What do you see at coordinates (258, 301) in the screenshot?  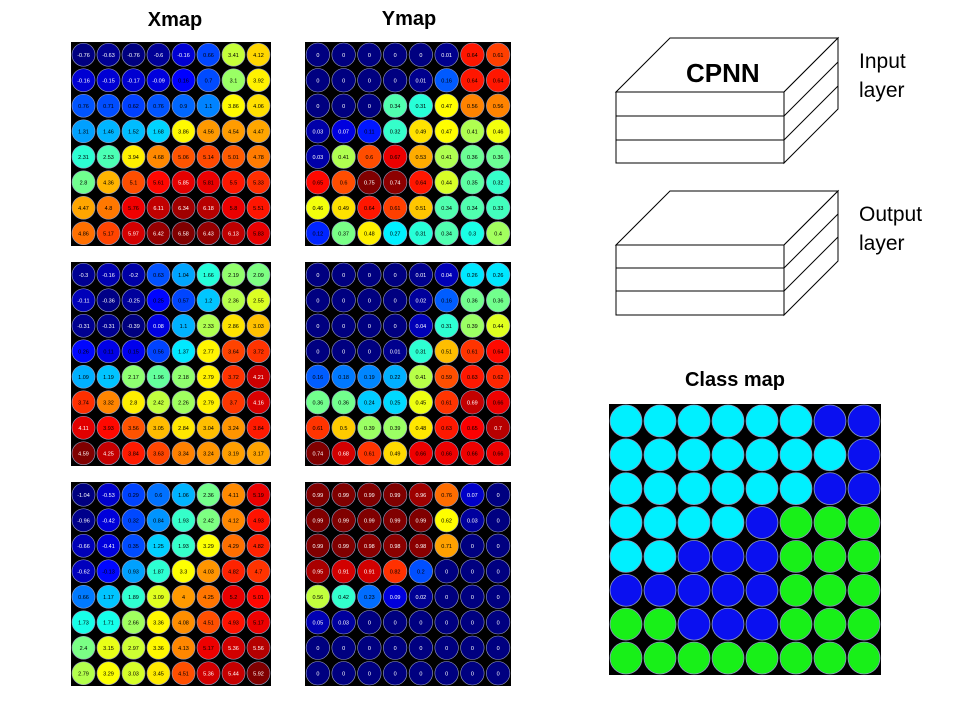 I see `neuron-value: 2.55` at bounding box center [258, 301].